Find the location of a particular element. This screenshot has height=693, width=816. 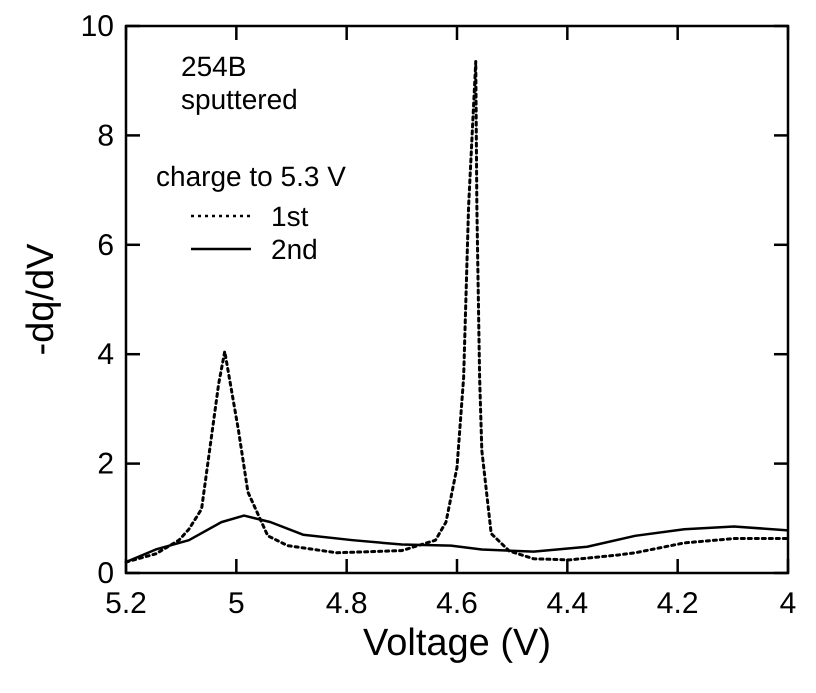

x-tick-label: 5.2 is located at coordinates (126, 603).